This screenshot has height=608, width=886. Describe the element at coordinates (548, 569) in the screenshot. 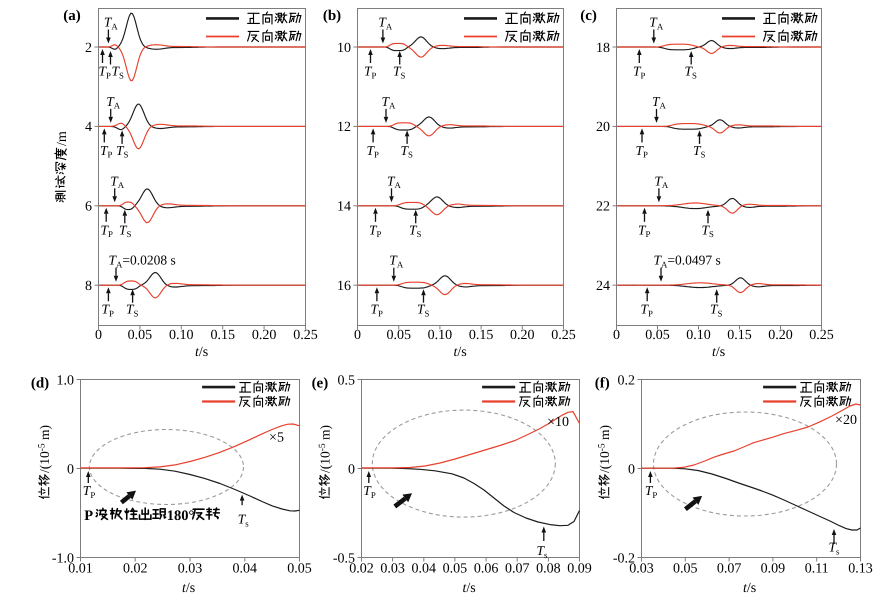

I see `svg-text: 0.08` at that location.